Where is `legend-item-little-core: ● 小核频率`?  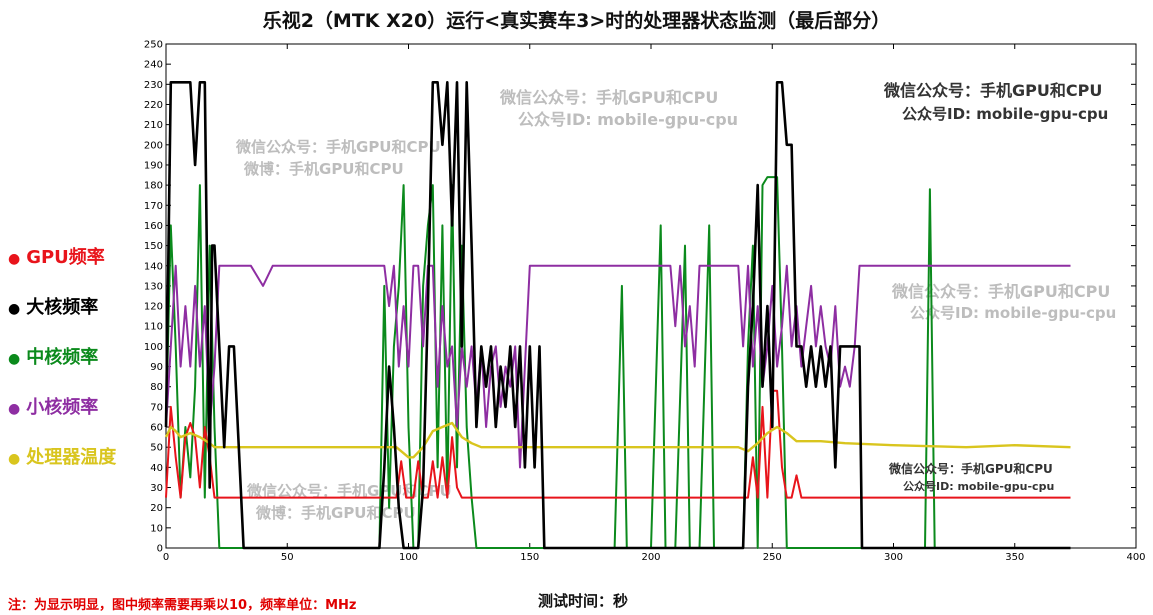
legend-item-little-core: ● 小核频率 is located at coordinates (53, 406).